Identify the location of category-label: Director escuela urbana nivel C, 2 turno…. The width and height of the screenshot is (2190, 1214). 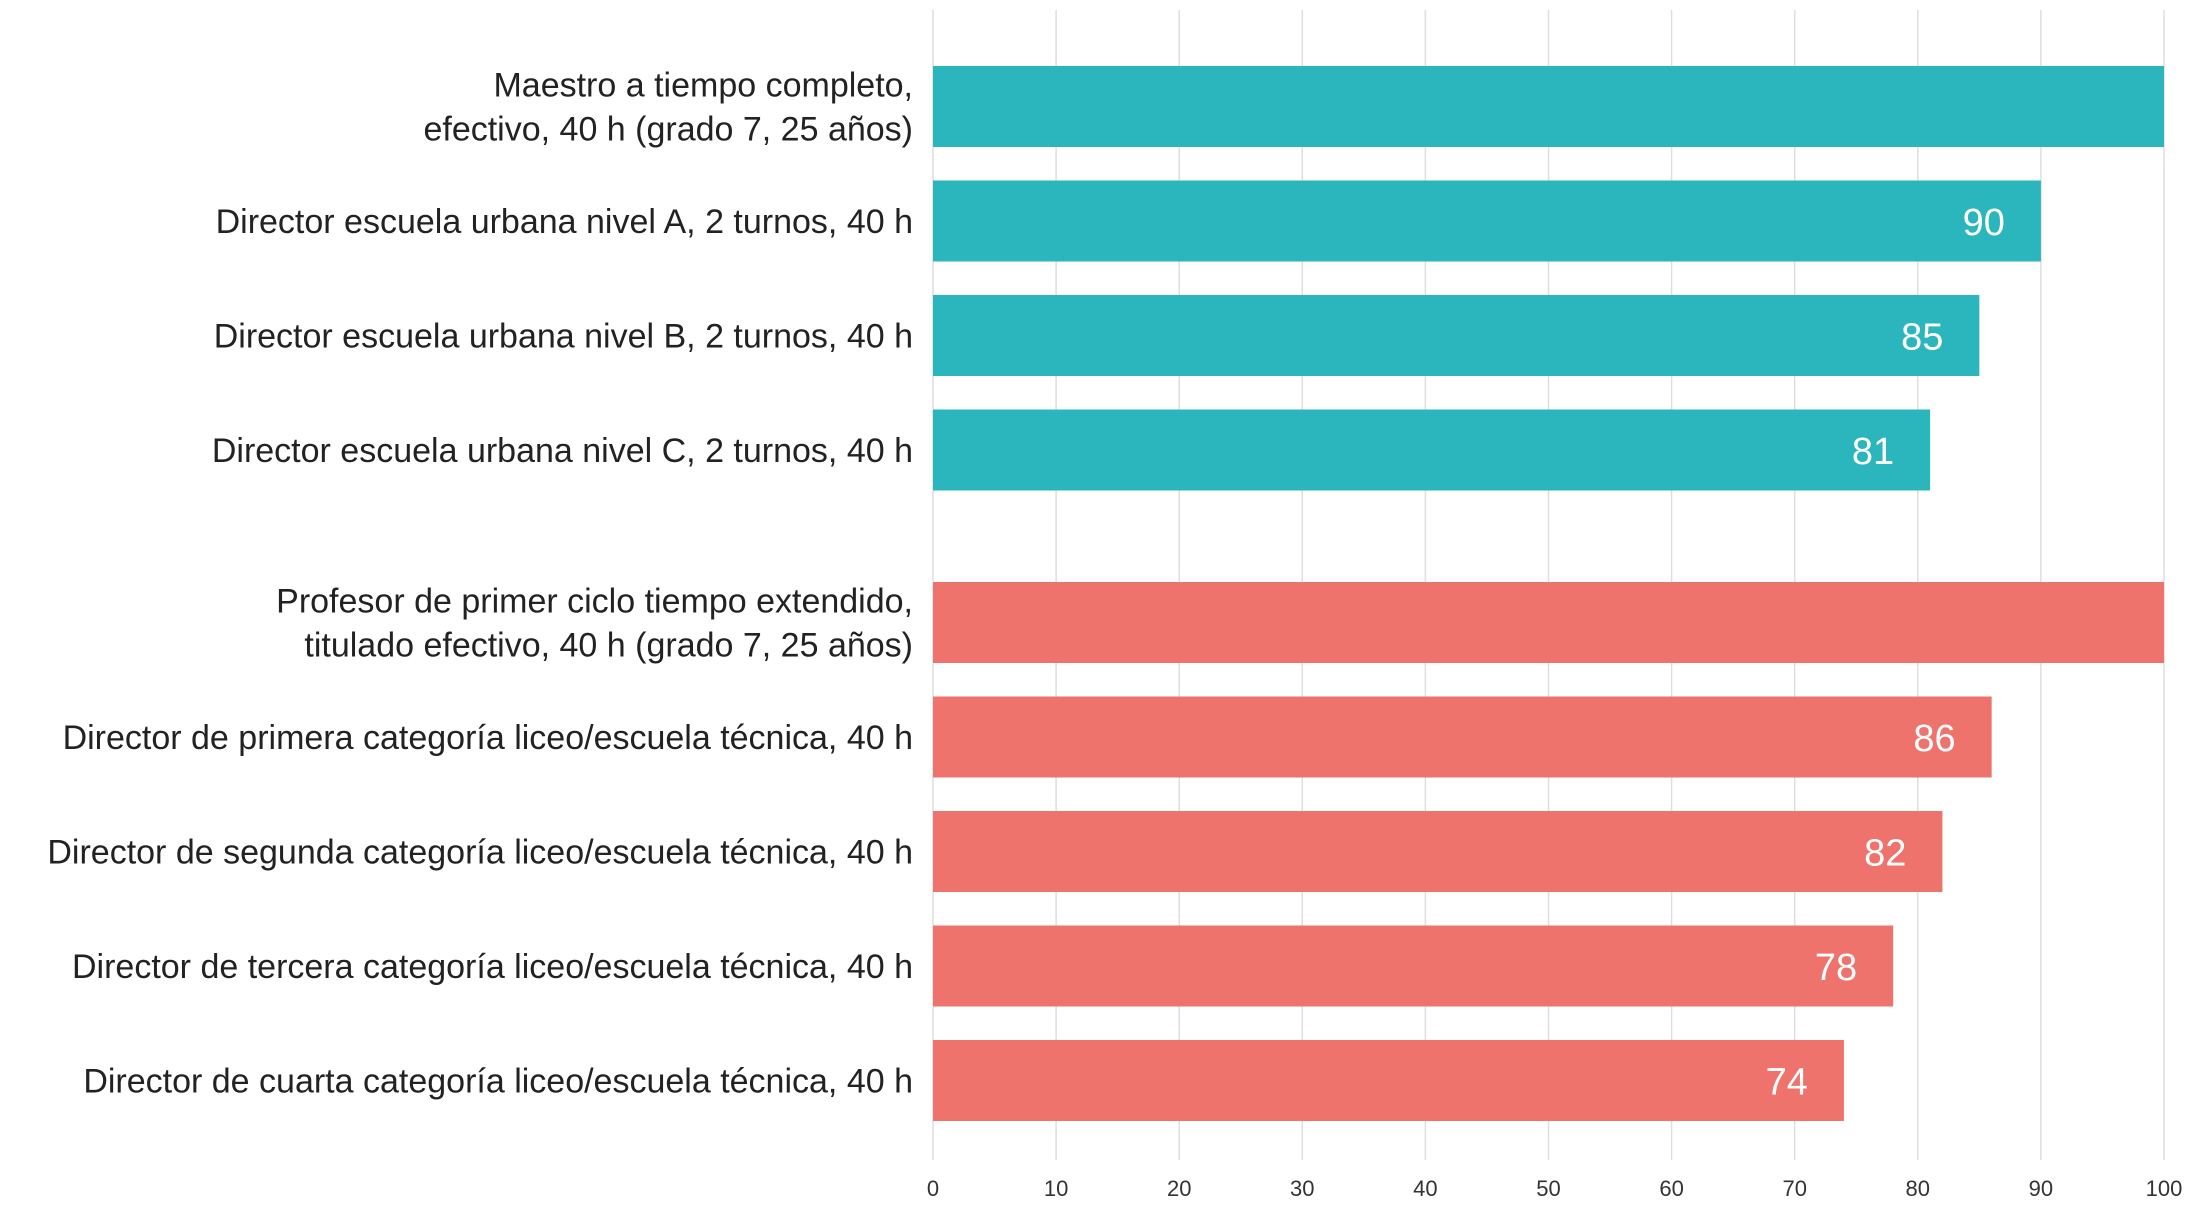
(562, 451).